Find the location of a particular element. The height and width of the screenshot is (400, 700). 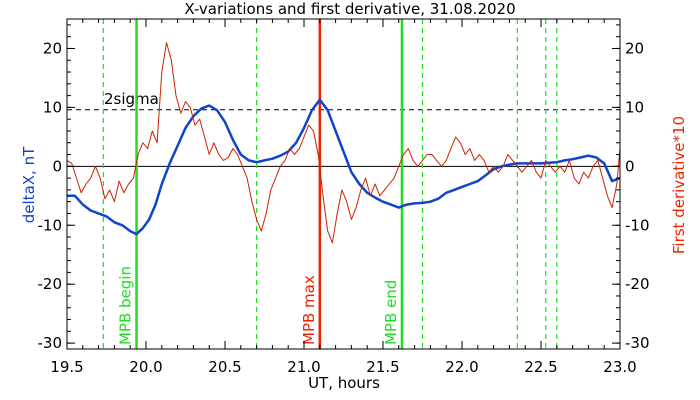

y-right-tick-label: -10 is located at coordinates (637, 225).